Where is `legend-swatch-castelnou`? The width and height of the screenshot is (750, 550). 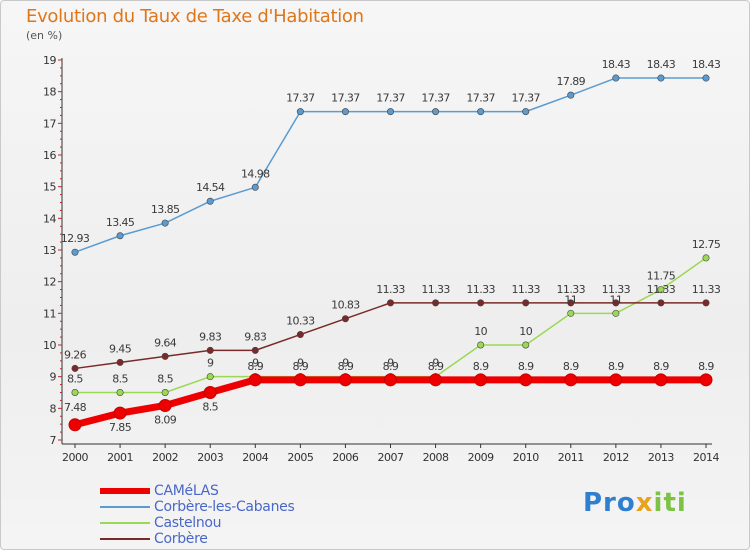 legend-swatch-castelnou is located at coordinates (125, 523).